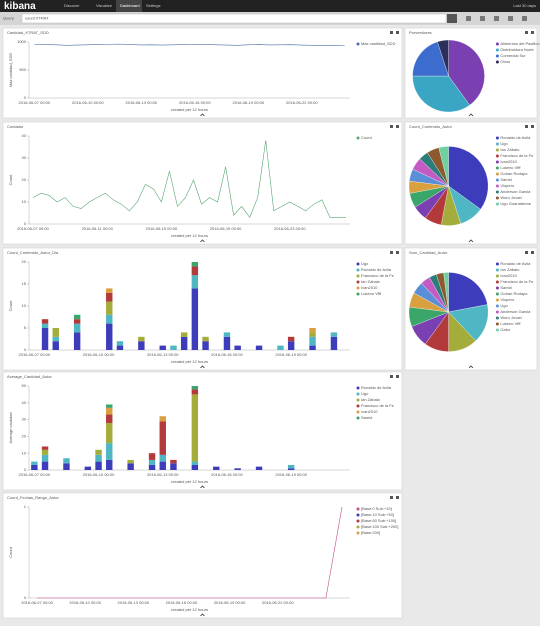  What do you see at coordinates (510, 167) in the screenshot?
I see `legend-label: Lukeno Vfff` at bounding box center [510, 167].